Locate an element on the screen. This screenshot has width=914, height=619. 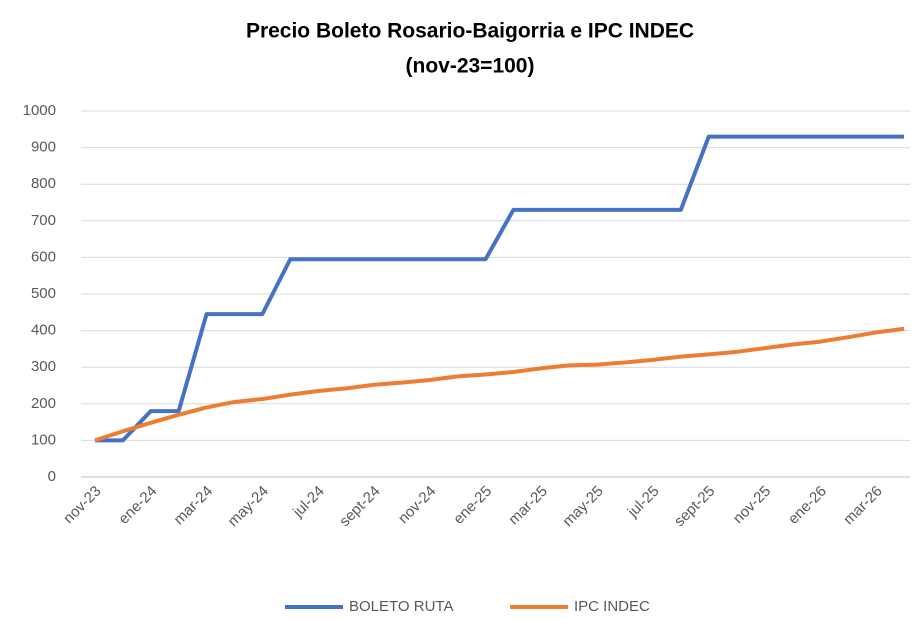
legend-label: BOLETO RUTA is located at coordinates (401, 606).